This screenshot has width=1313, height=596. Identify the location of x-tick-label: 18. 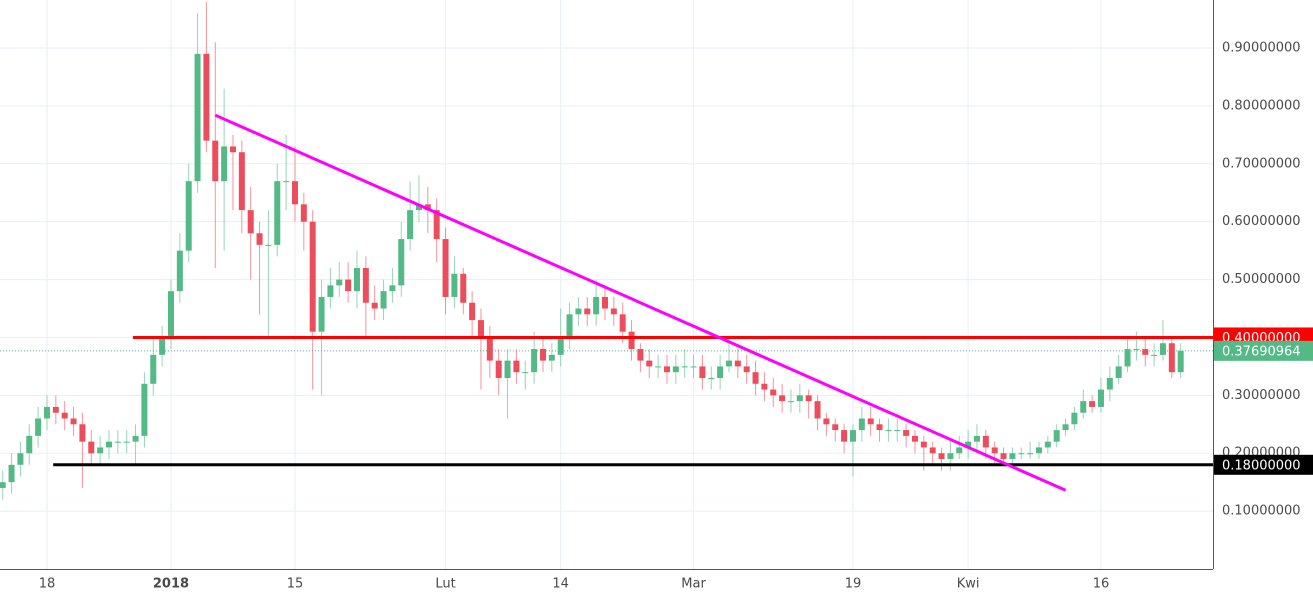
(47, 584).